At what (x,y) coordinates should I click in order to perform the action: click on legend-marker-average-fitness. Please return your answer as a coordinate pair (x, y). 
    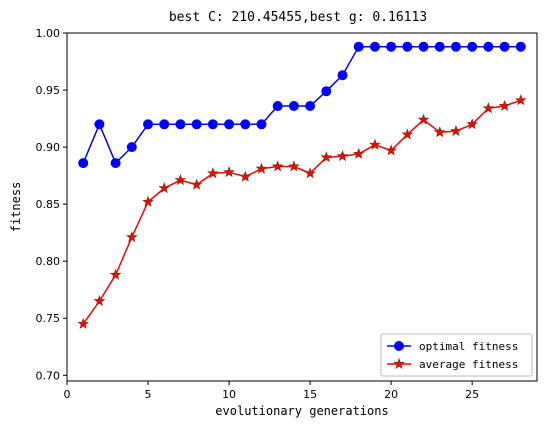
    Looking at the image, I should click on (399, 363).